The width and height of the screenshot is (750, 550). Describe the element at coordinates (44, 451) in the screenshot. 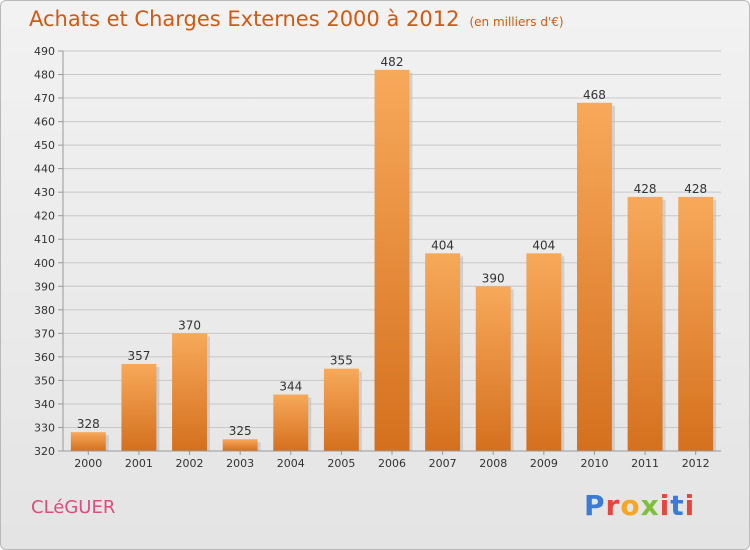

I see `y-tick-label: 320` at that location.